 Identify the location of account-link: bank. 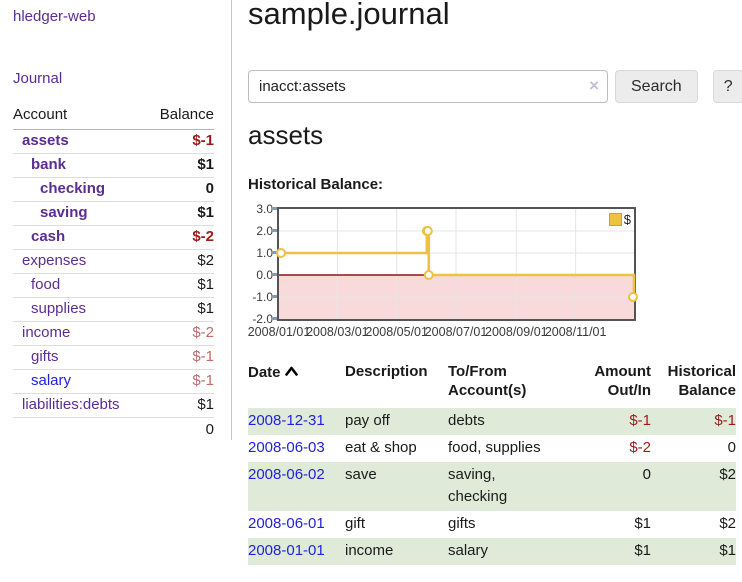
(49, 164).